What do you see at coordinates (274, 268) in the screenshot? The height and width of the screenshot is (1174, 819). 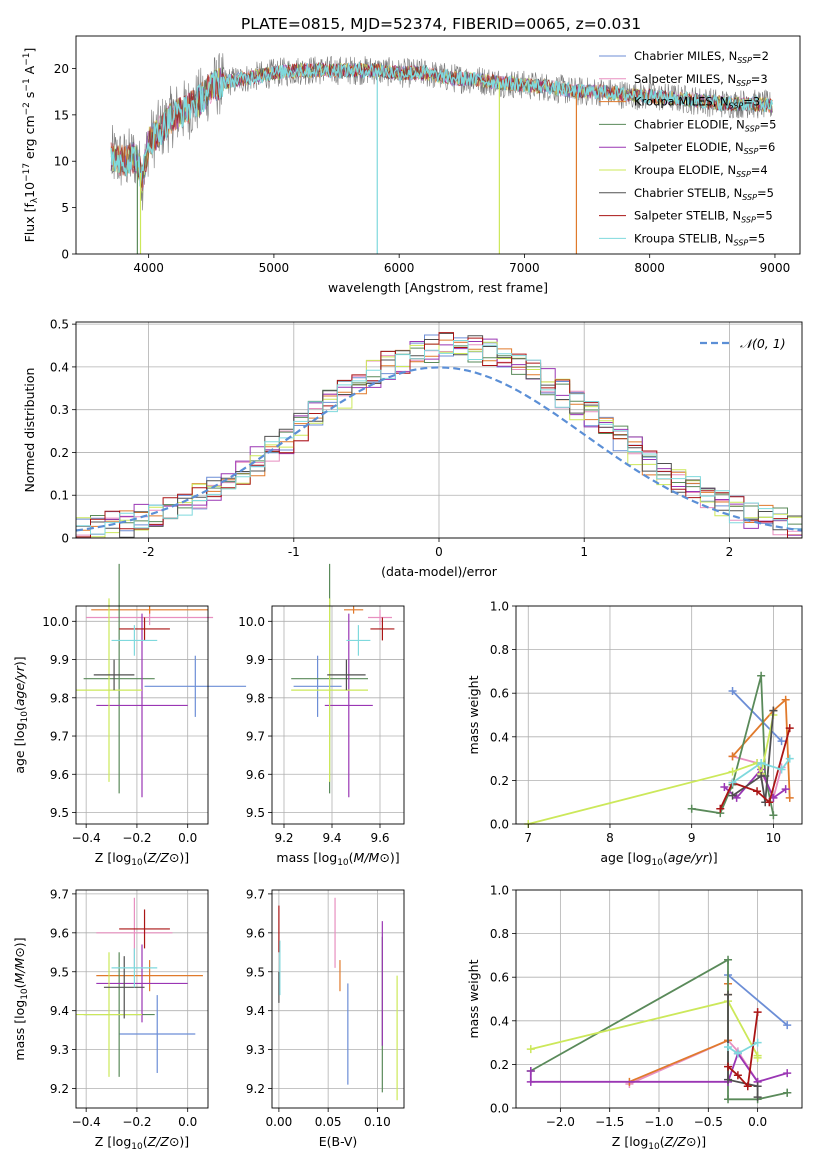 I see `x-tick-label: 5000` at bounding box center [274, 268].